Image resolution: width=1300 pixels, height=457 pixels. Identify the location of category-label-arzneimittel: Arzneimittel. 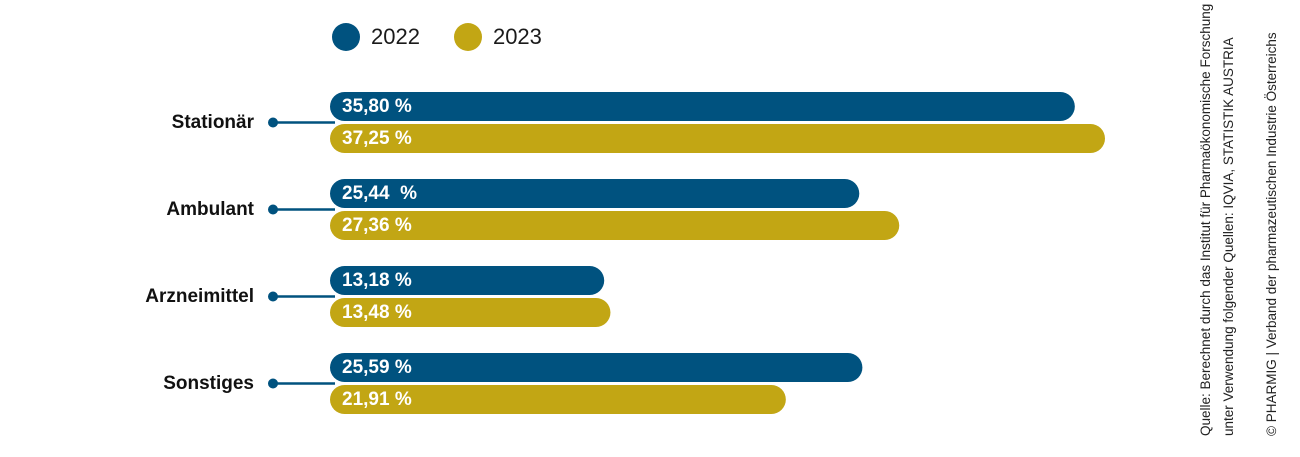
(199, 296).